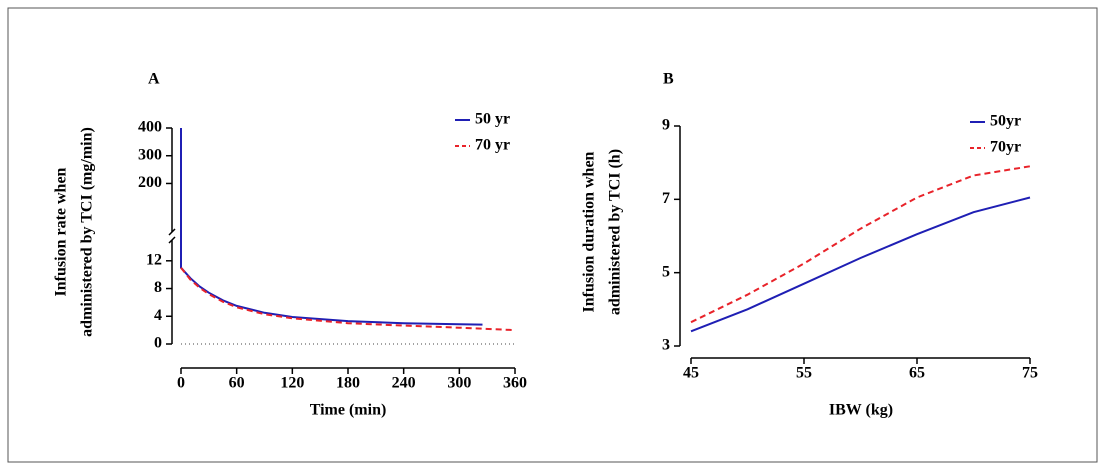 This screenshot has width=1105, height=469. I want to click on panel-letter: B, so click(668, 79).